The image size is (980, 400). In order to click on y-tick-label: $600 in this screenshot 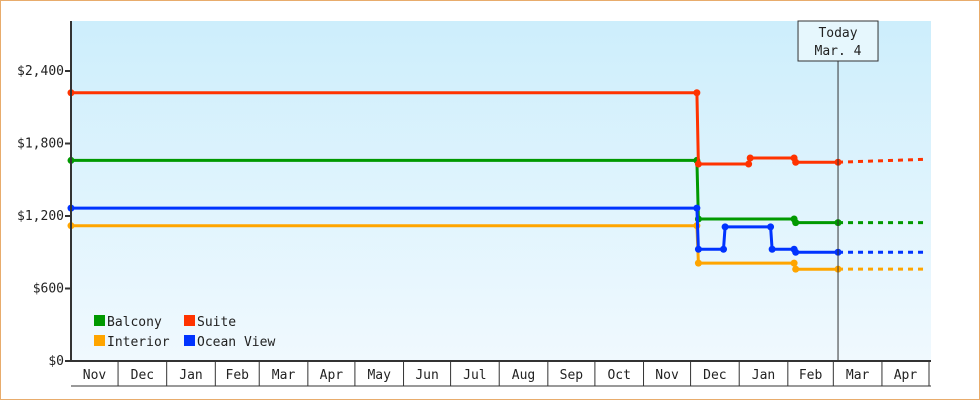, I will do `click(48, 289)`.